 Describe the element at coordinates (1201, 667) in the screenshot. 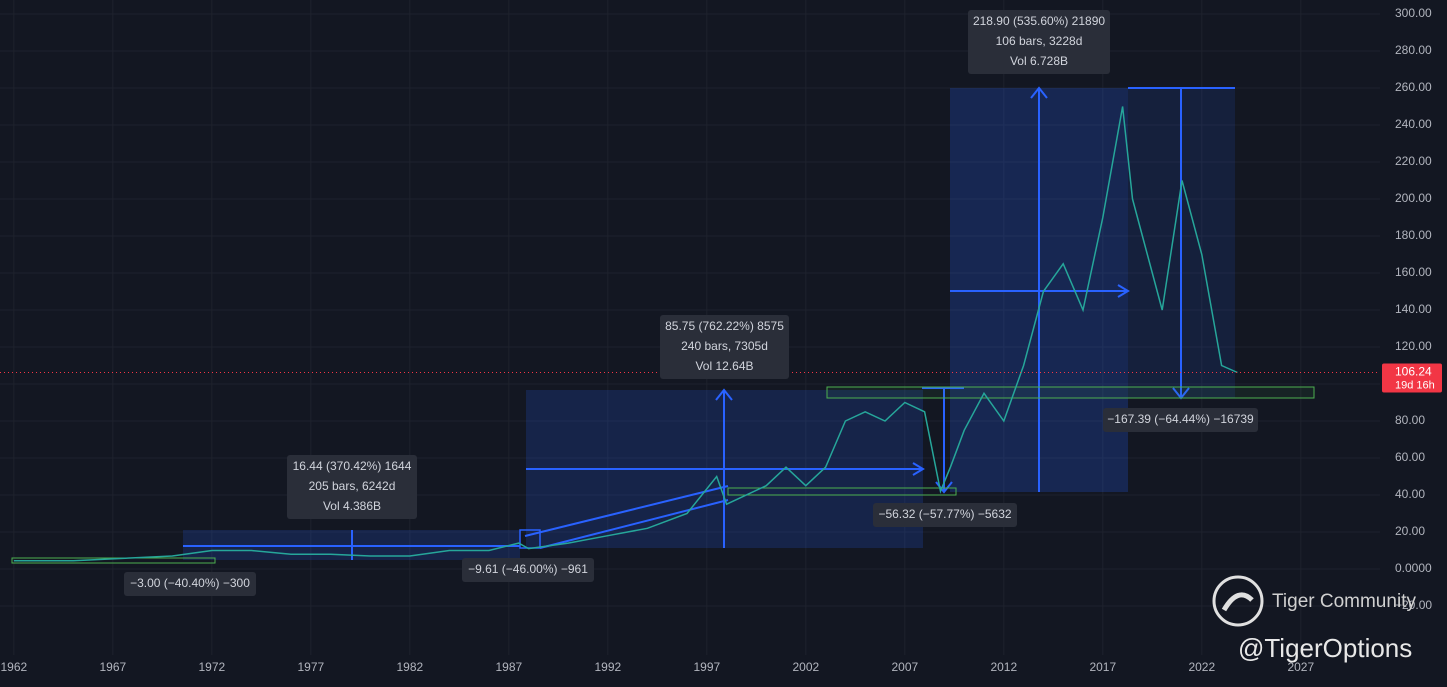

I see `x-tick-label: 2022` at that location.